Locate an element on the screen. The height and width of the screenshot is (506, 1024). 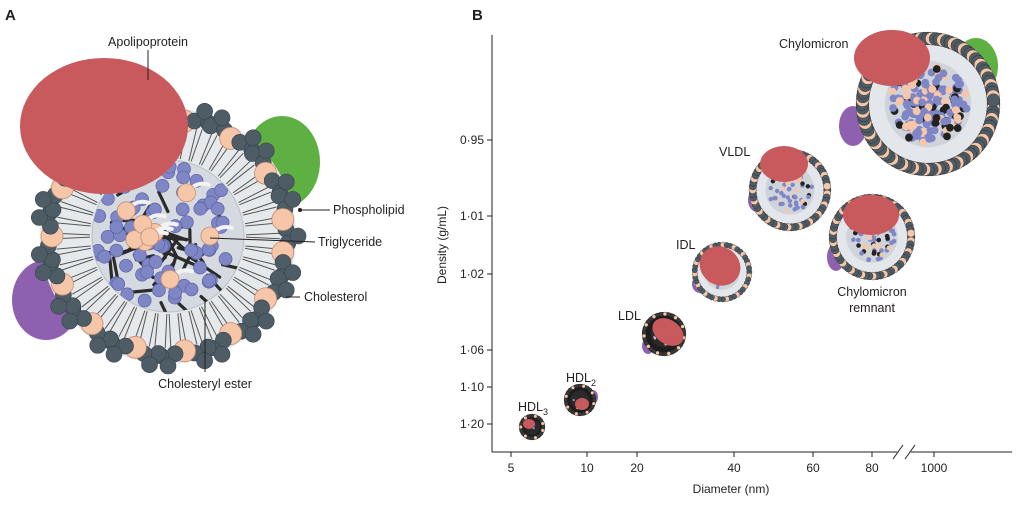
triglyceride-label: Triglyceride is located at coordinates (350, 242).